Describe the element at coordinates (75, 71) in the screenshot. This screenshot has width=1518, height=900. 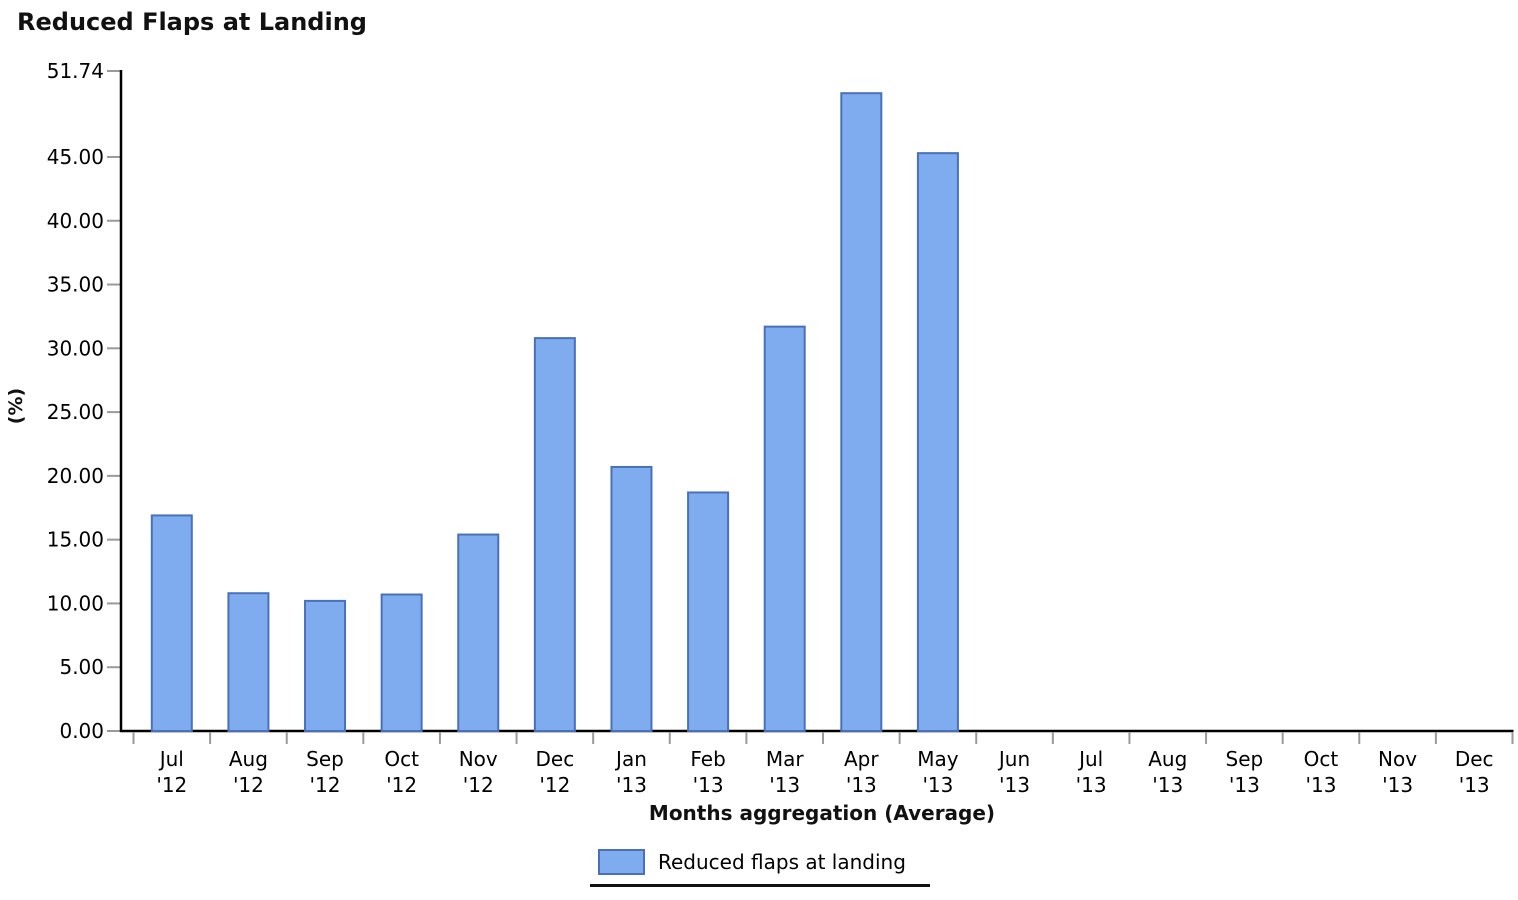
I see `y-tick-label: 51.74` at that location.